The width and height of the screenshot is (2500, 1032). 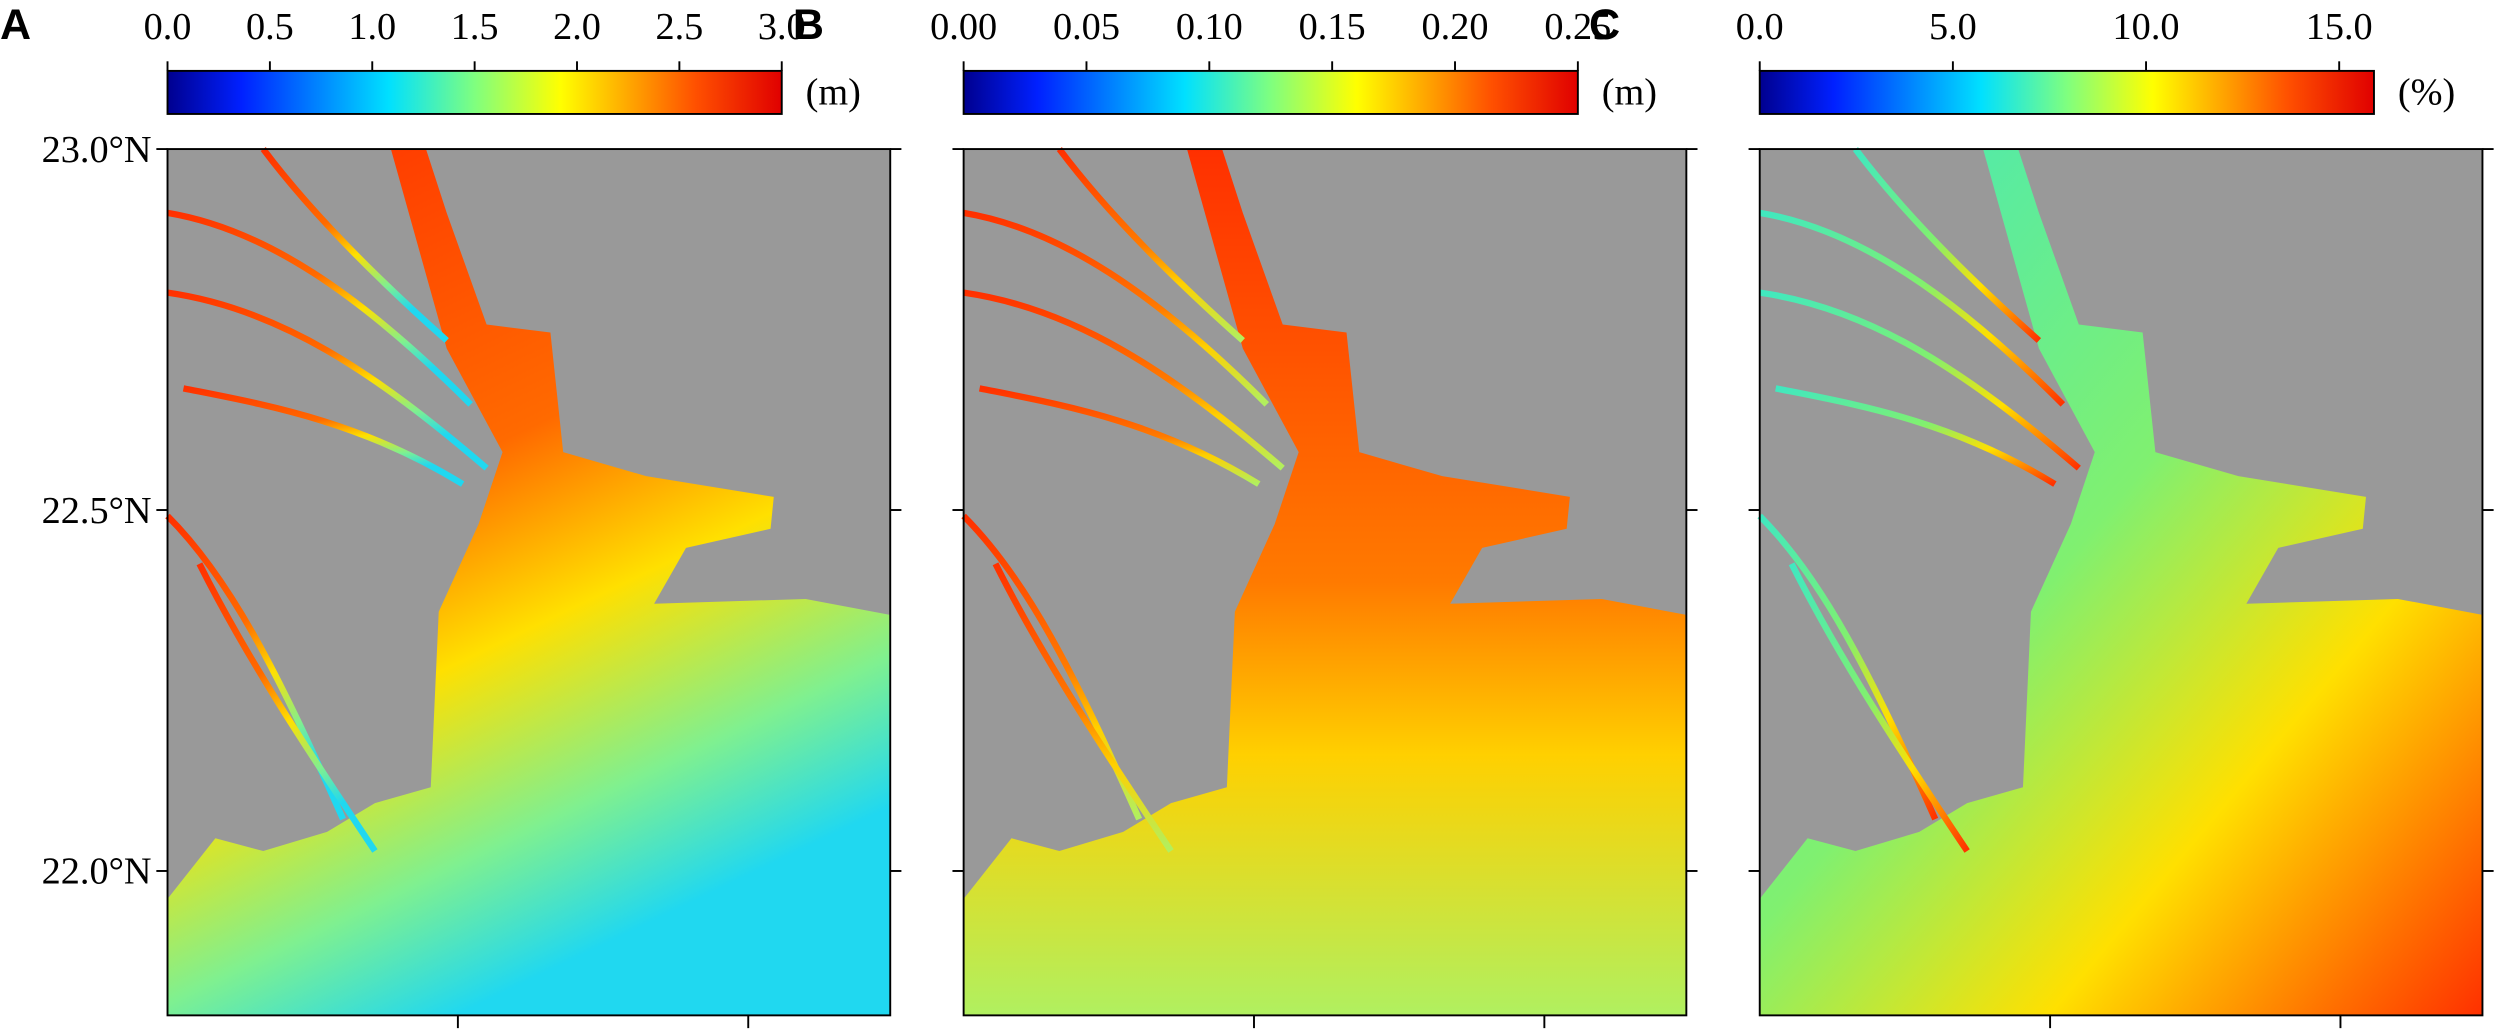 I want to click on colorbar-tick-label: 2.5, so click(x=679, y=27).